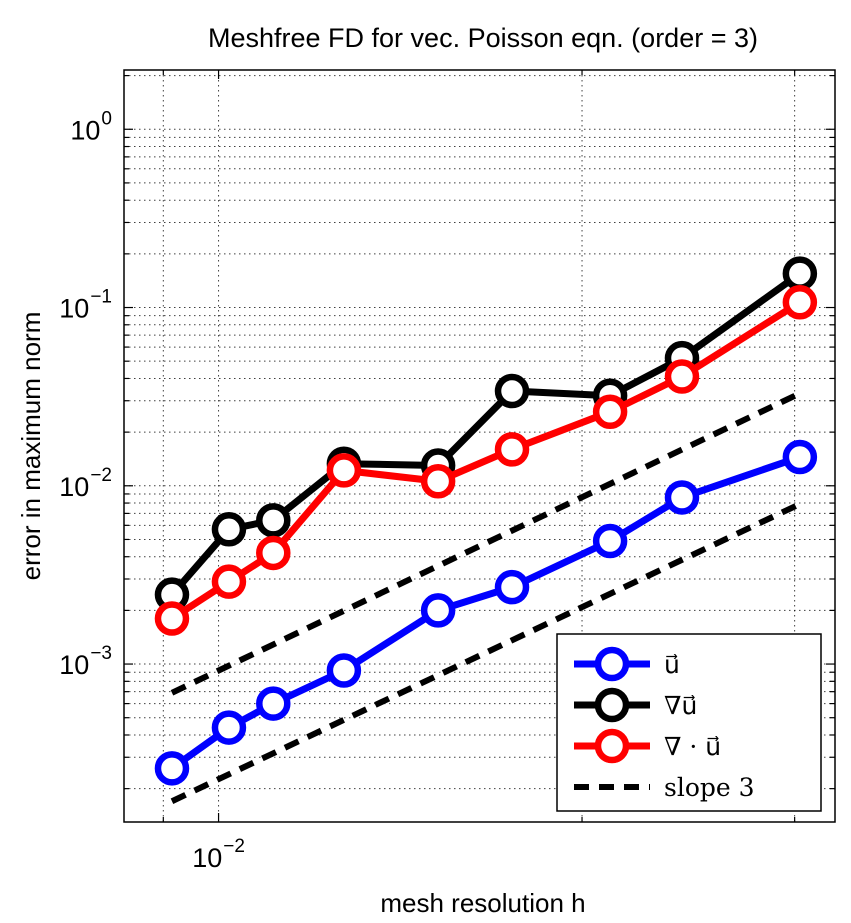  I want to click on y-tick-label-exponent: −3, so click(101, 653).